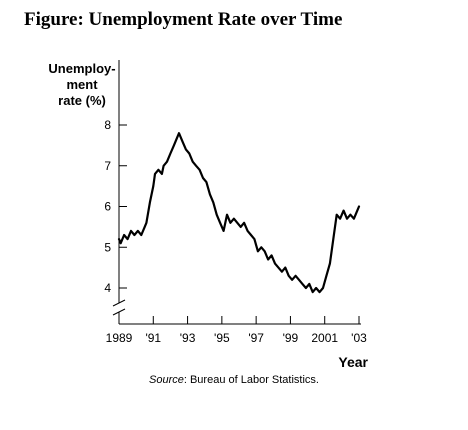 This screenshot has width=468, height=430. Describe the element at coordinates (222, 338) in the screenshot. I see `x-tick-label: '95` at that location.